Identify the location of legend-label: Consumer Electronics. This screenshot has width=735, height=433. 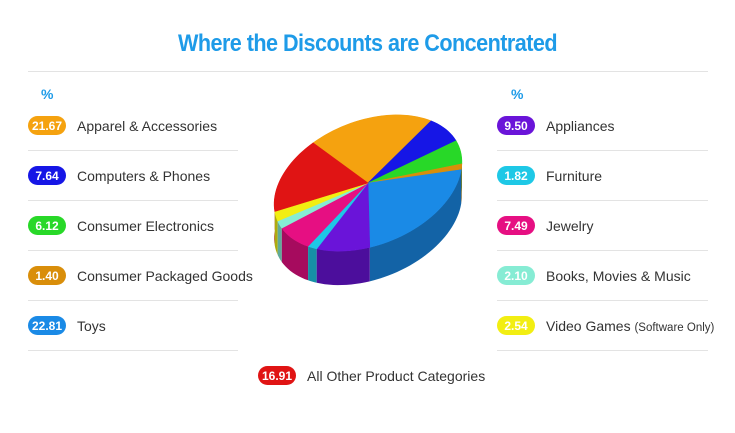
(145, 225).